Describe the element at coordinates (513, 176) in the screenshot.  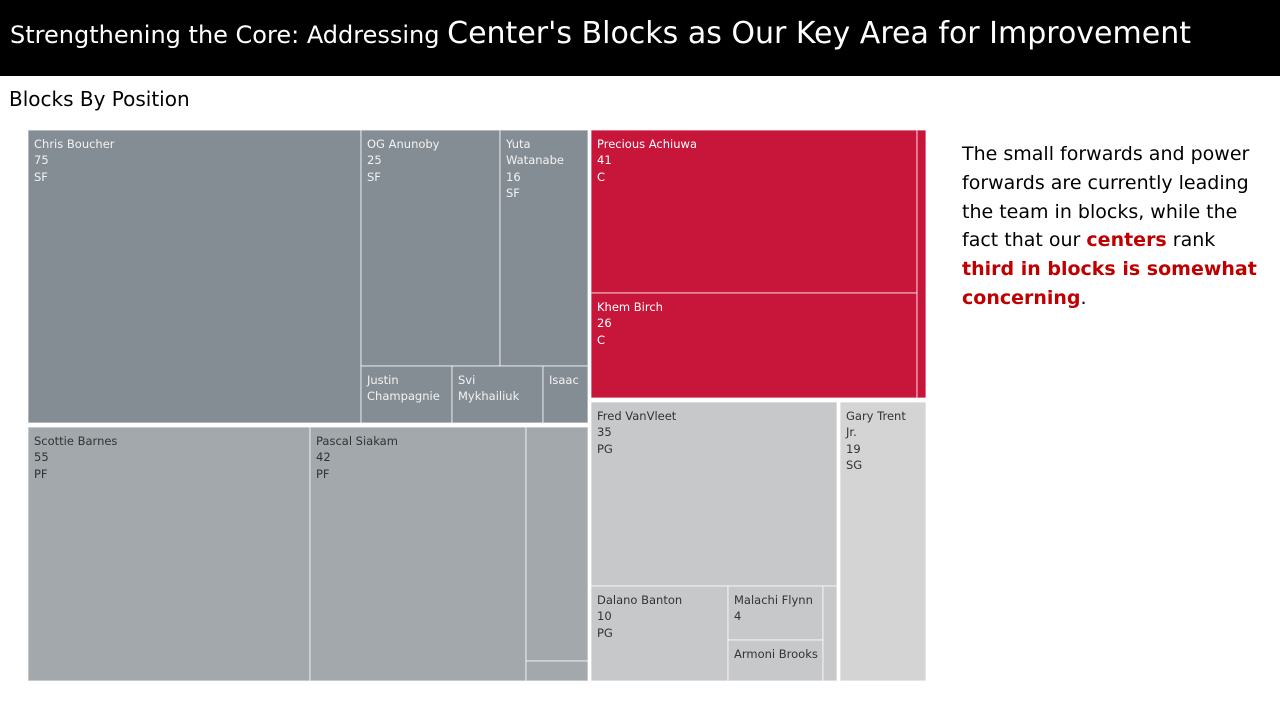
I see `tile-label-line: 16` at that location.